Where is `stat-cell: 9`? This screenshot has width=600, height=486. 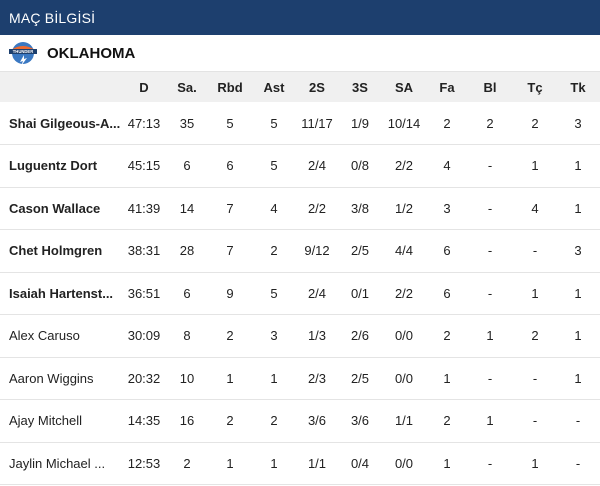 stat-cell: 9 is located at coordinates (230, 293).